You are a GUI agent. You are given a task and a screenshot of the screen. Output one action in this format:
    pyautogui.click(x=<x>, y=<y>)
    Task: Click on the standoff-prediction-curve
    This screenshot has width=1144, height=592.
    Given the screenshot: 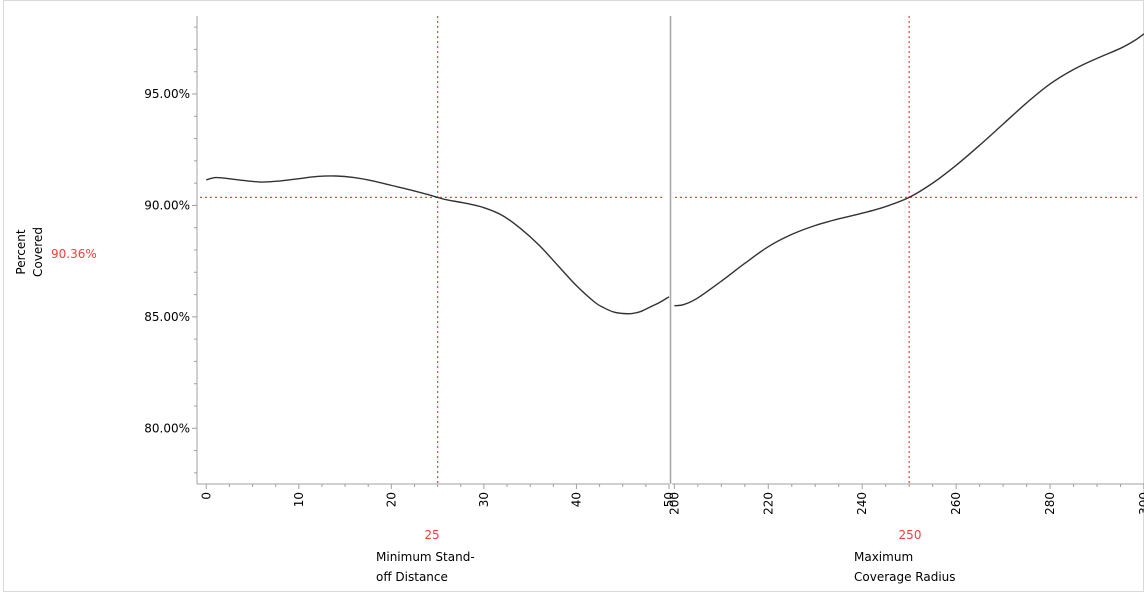 What is the action you would take?
    pyautogui.click(x=438, y=245)
    